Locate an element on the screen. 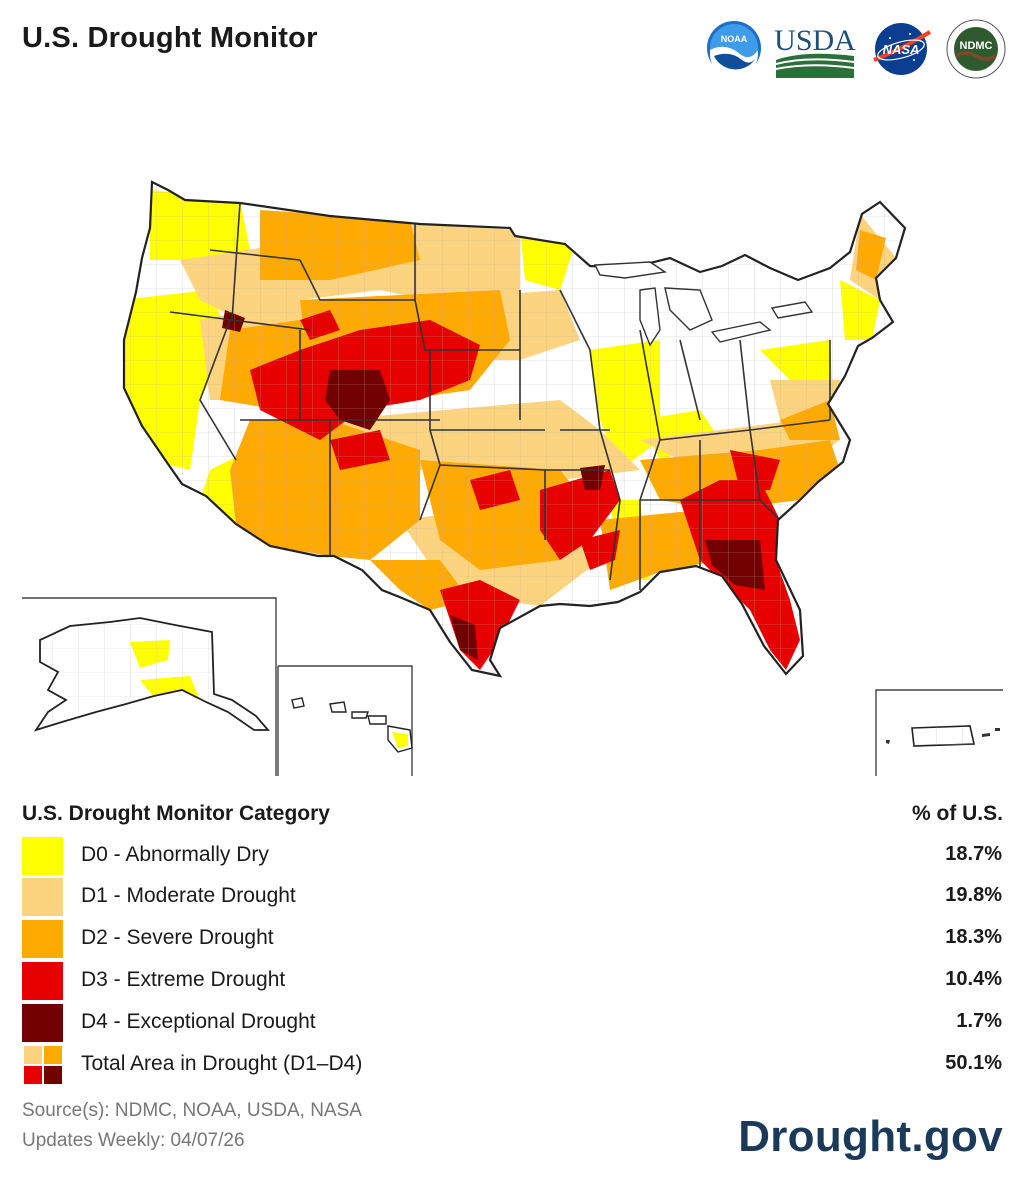 The image size is (1025, 1200). legend-swatch-total is located at coordinates (43, 1065).